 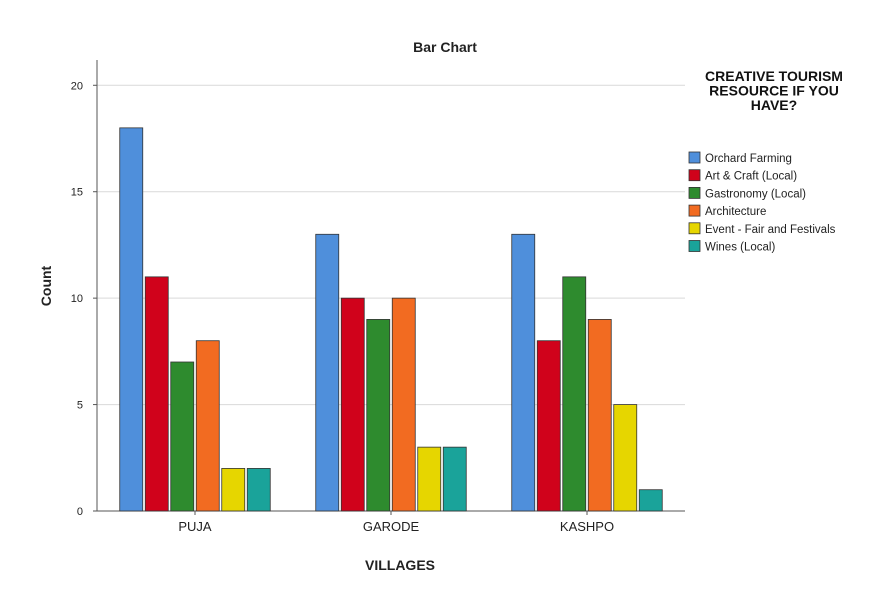 I want to click on legend-item-label: Architecture, so click(x=735, y=212).